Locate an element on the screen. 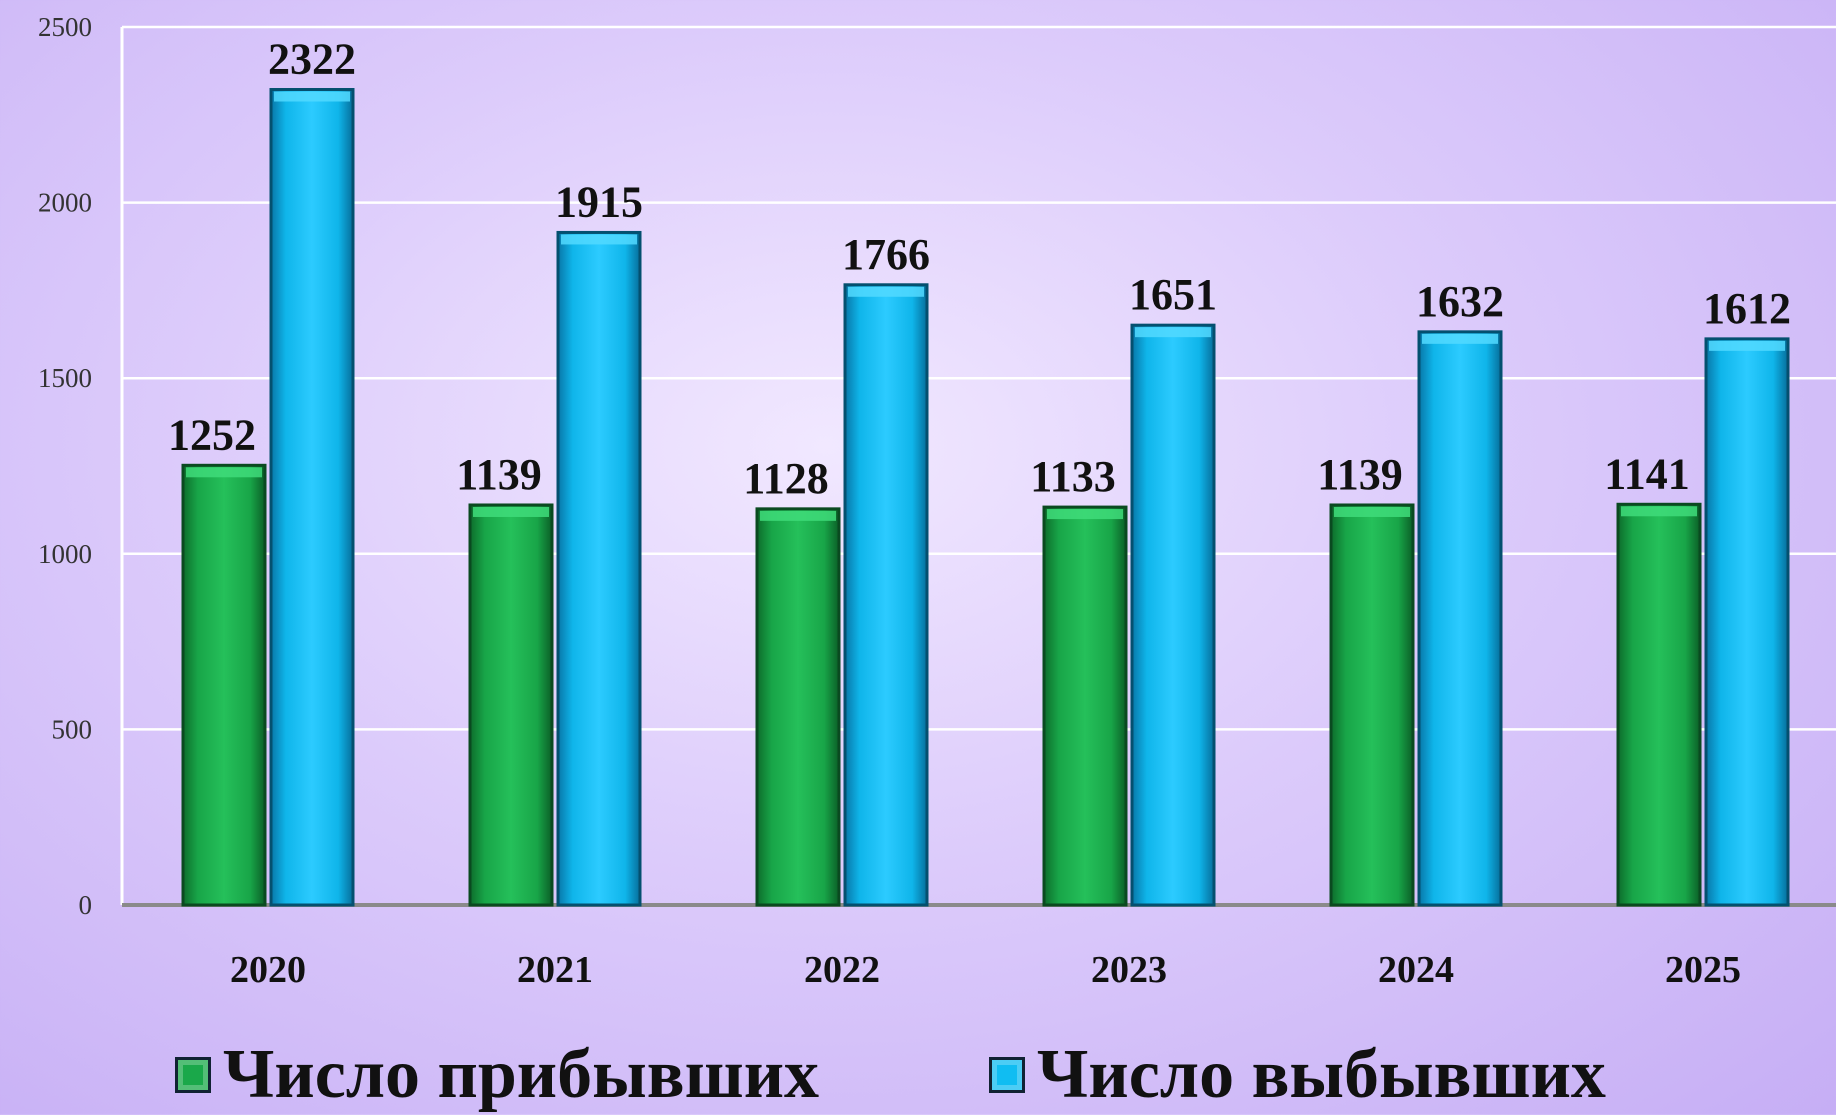  data-label: 1915 is located at coordinates (599, 201).